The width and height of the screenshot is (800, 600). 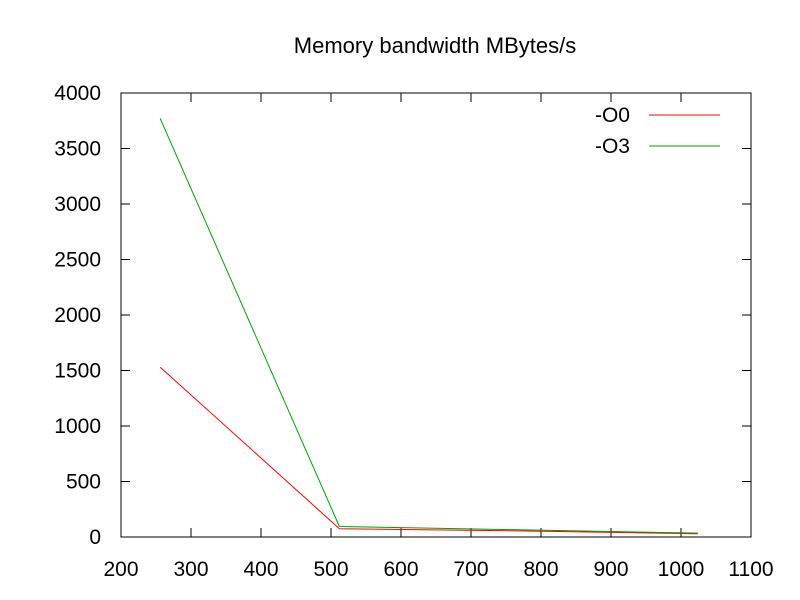 What do you see at coordinates (540, 569) in the screenshot?
I see `x-tick-label: 800` at bounding box center [540, 569].